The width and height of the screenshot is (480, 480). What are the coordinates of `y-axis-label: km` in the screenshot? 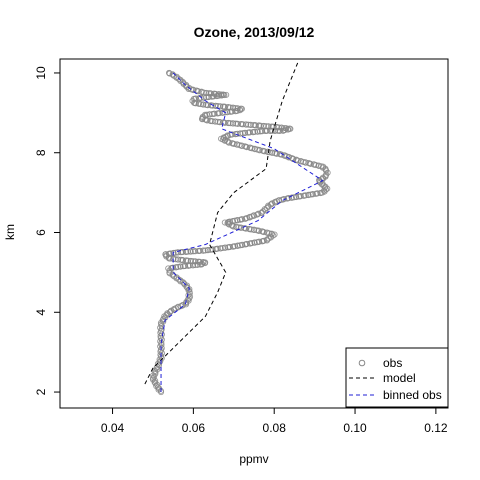 It's located at (10, 232).